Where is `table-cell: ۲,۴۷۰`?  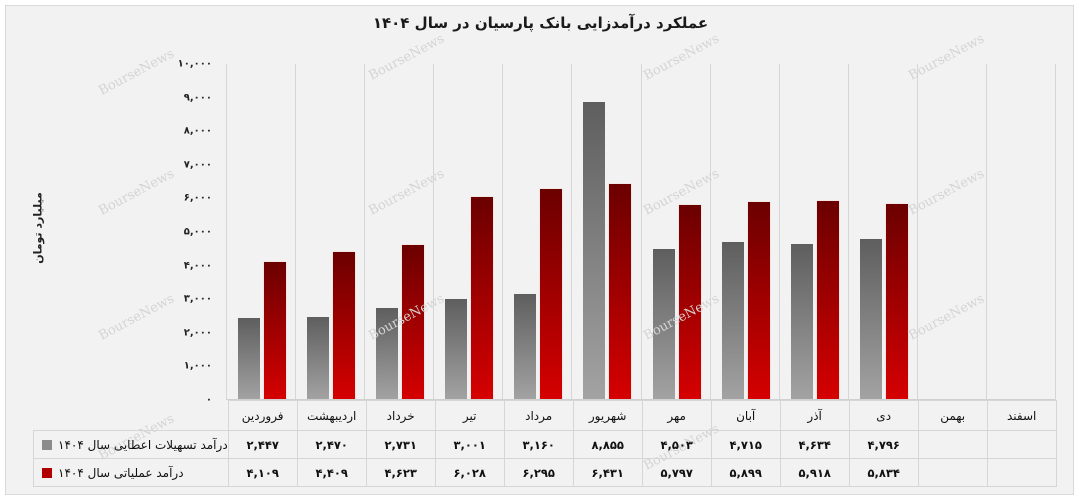 table-cell: ۲,۴۷۰ is located at coordinates (331, 444).